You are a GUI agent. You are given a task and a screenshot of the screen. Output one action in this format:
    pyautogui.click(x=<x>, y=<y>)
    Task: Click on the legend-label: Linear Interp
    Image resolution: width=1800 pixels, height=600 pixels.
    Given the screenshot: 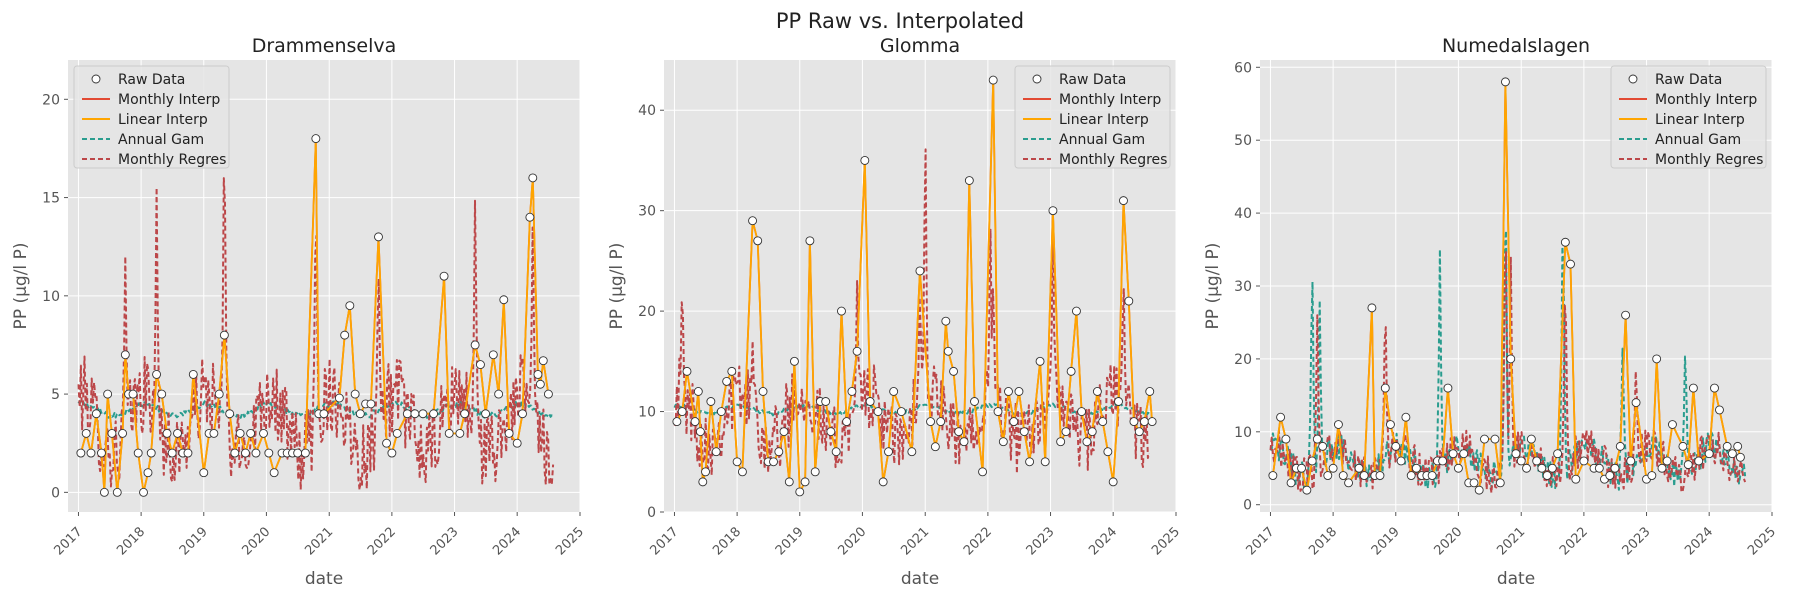 What is the action you would take?
    pyautogui.click(x=1104, y=120)
    